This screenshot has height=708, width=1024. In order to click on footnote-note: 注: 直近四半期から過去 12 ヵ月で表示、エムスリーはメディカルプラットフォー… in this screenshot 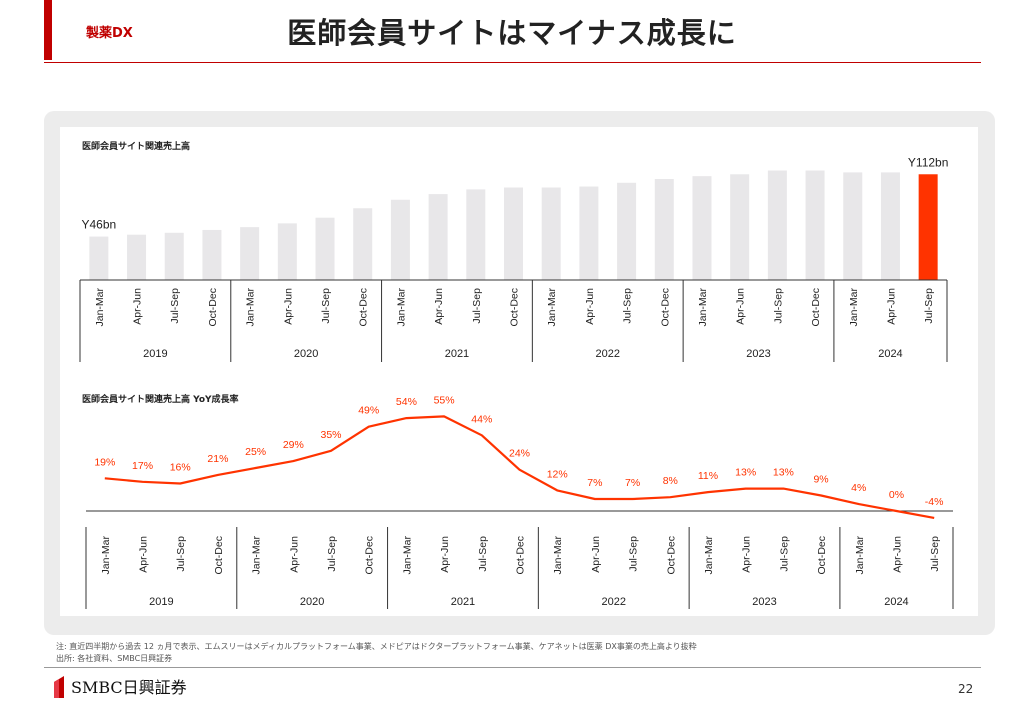, I will do `click(376, 646)`.